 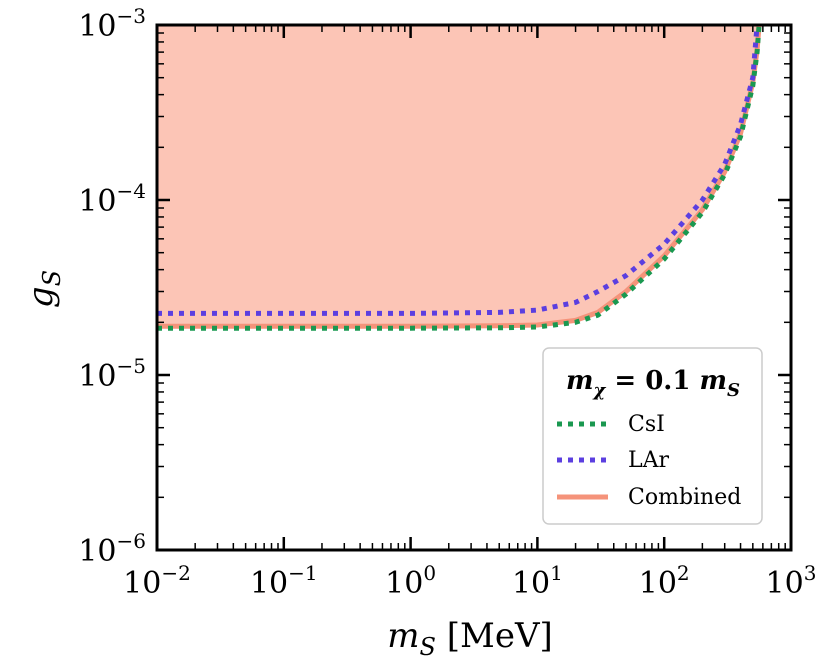 I want to click on y-tick-label: 10⁻³, so click(x=112, y=24).